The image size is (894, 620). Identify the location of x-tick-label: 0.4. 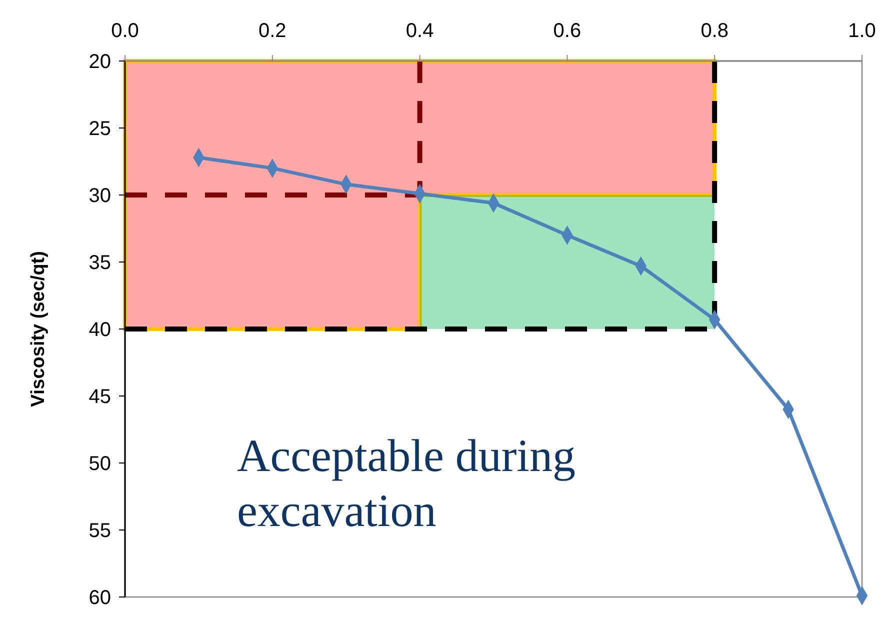
(420, 31).